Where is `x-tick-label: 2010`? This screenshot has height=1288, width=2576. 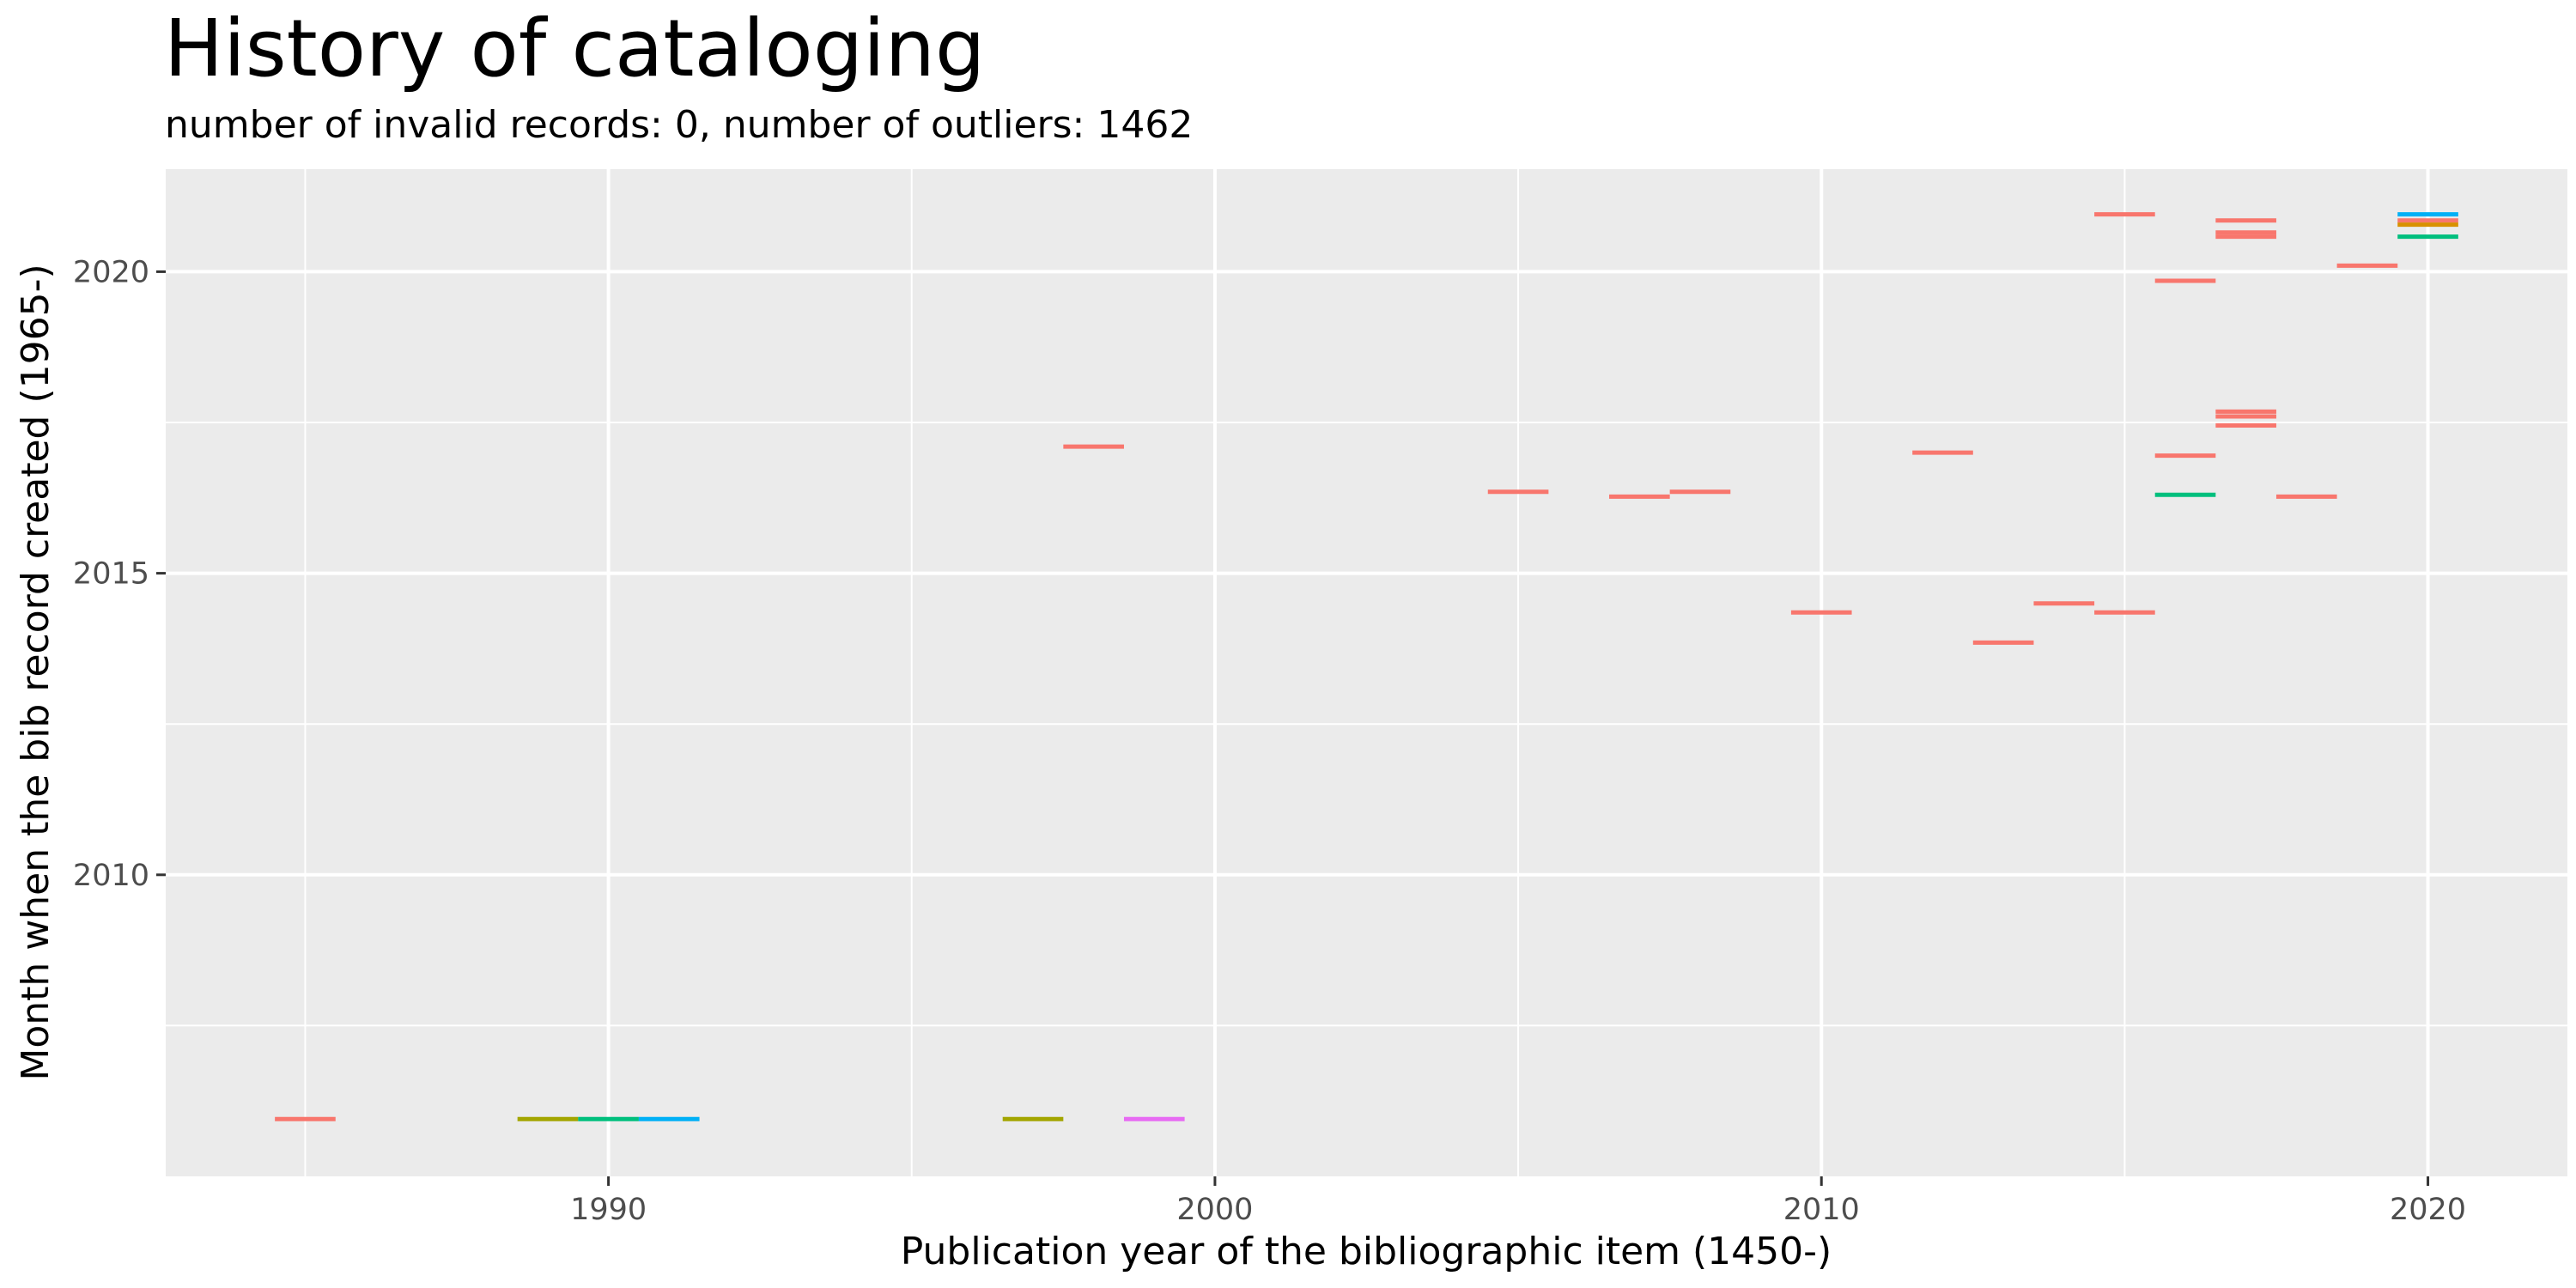
x-tick-label: 2010 is located at coordinates (1821, 1210).